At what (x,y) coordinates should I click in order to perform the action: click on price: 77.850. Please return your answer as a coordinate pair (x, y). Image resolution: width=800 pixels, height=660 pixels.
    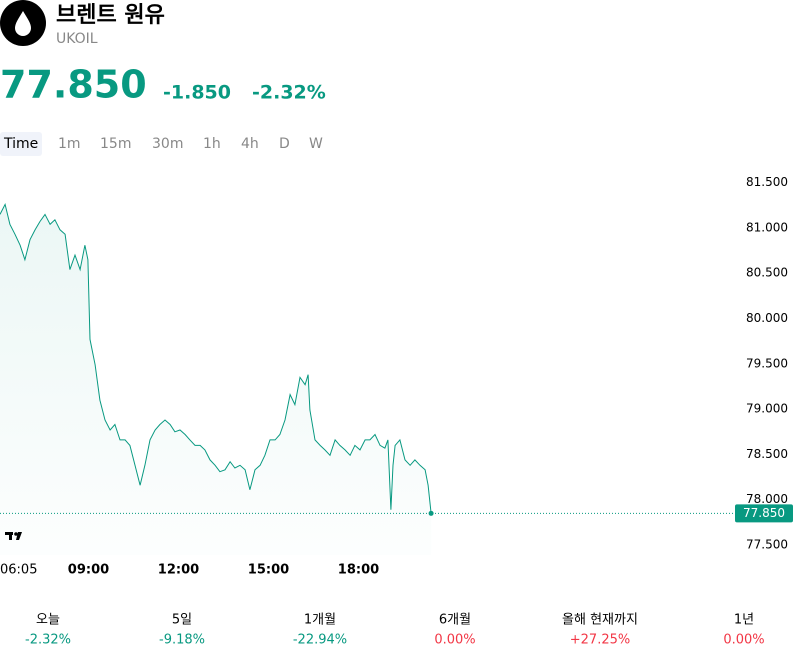
    Looking at the image, I should click on (73, 85).